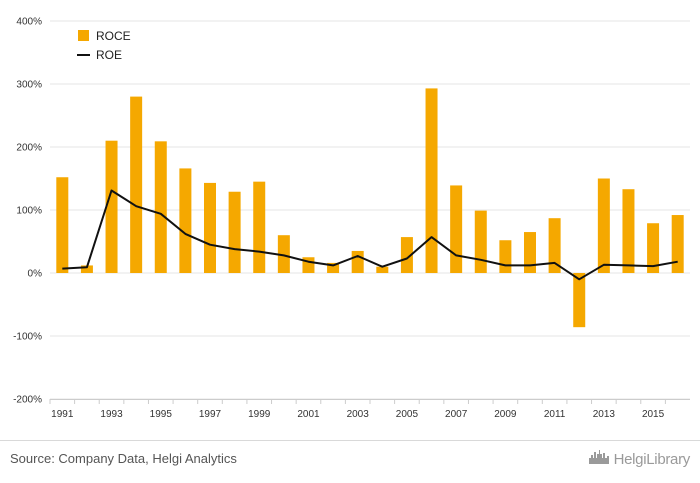  What do you see at coordinates (599, 459) in the screenshot?
I see `city-skyline-icon` at bounding box center [599, 459].